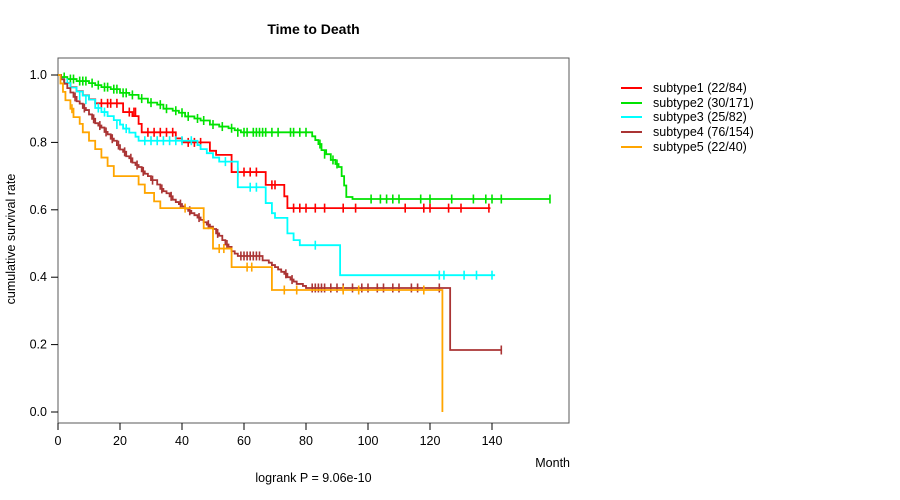 The image size is (900, 500). Describe the element at coordinates (700, 117) in the screenshot. I see `legend-label-subtype3: subtype3 (25/82)` at that location.